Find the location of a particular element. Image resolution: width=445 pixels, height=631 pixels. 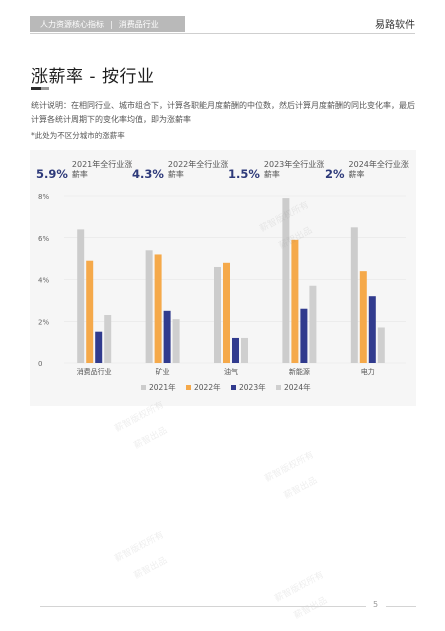

kpi-2023: 1.5% 2023年全行业涨薪率 is located at coordinates (277, 169).